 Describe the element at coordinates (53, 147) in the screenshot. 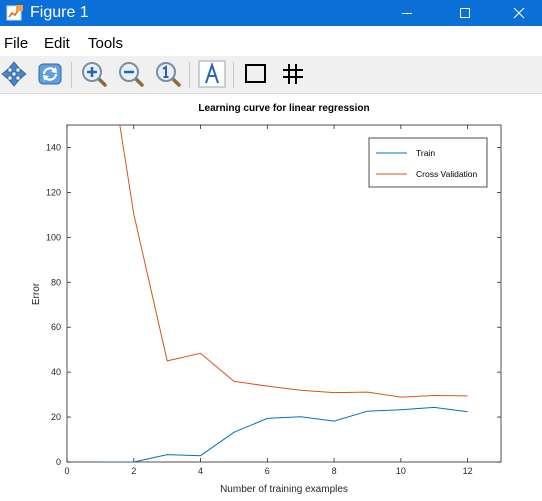

I see `y-tick-label: 140` at that location.